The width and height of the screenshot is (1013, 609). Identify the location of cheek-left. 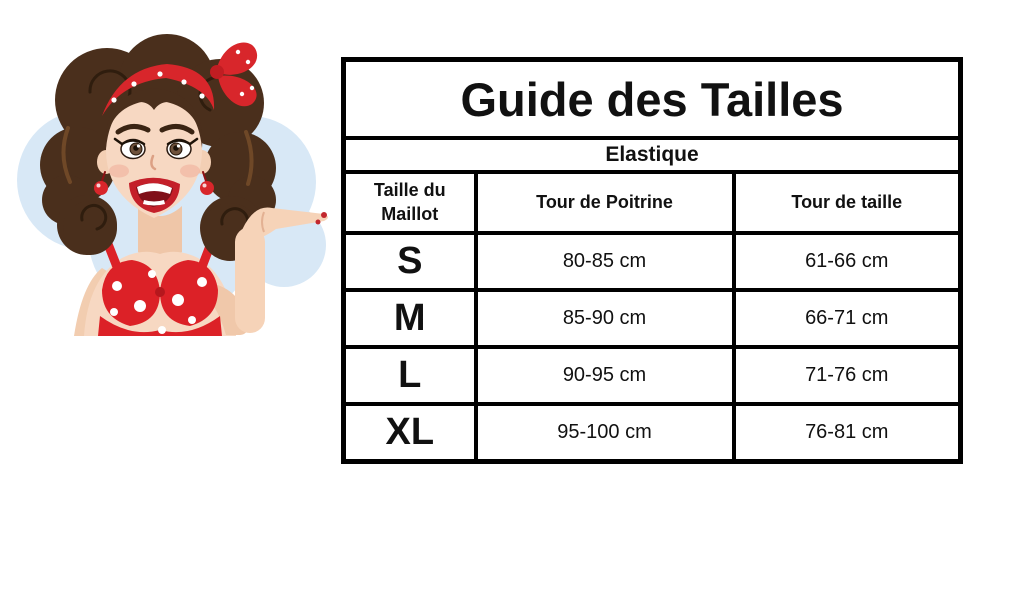
(119, 171).